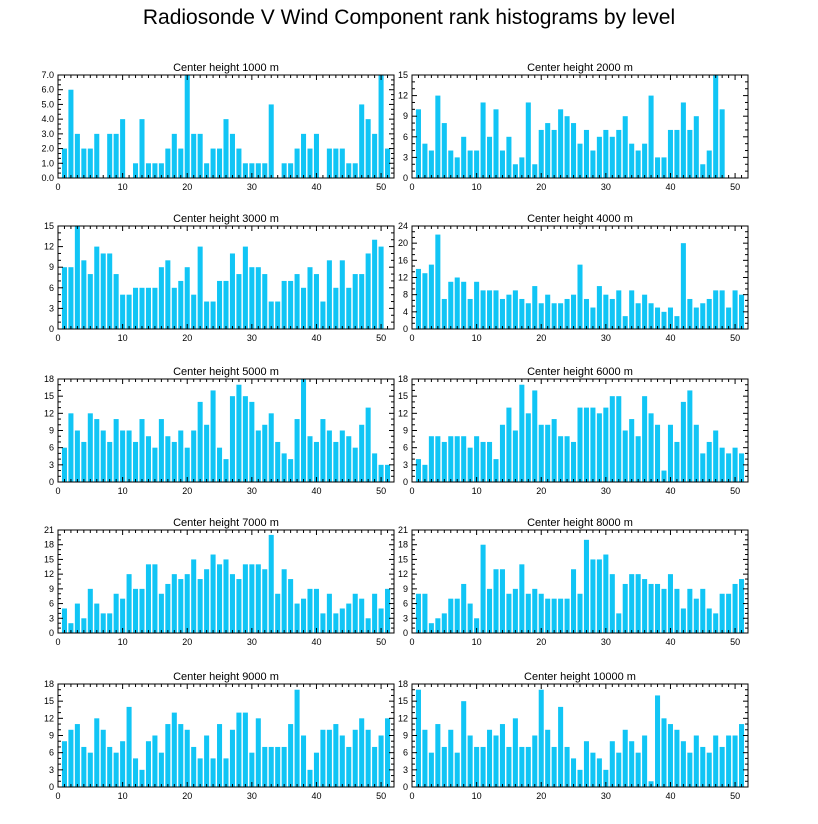 The height and width of the screenshot is (824, 818). What do you see at coordinates (477, 187) in the screenshot?
I see `x-tick-label: 10` at bounding box center [477, 187].